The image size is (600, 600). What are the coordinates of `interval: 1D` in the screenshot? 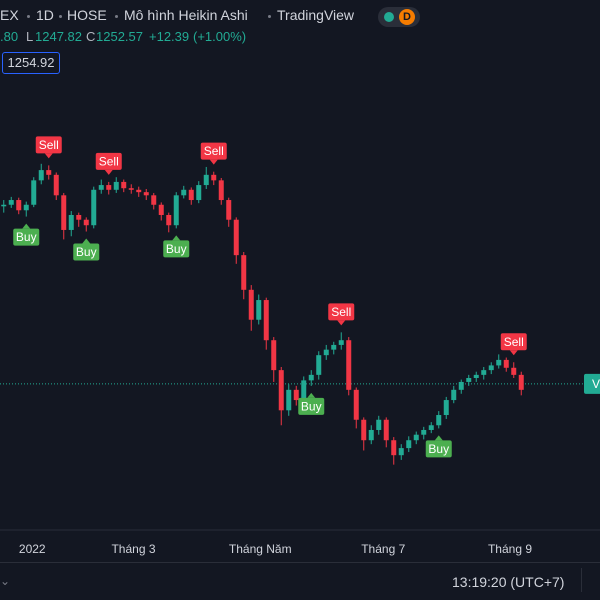 It's located at (45, 15).